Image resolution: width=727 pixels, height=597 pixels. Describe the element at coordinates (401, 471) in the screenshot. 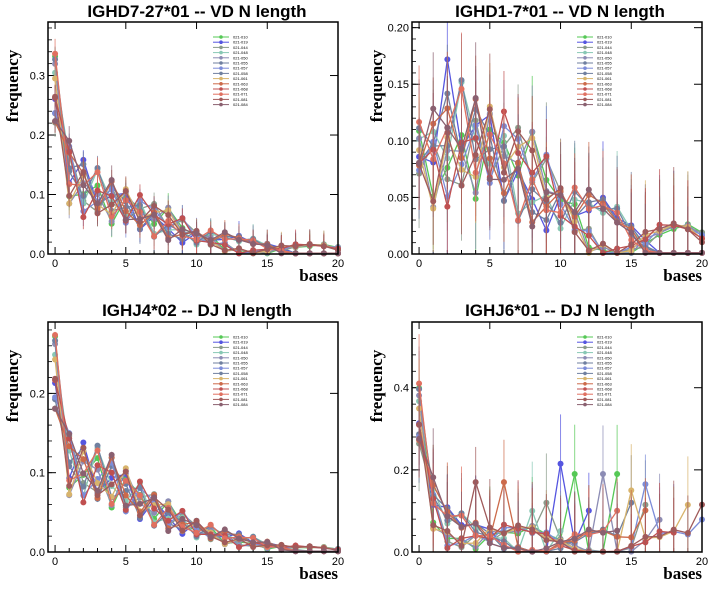

I see `y-tick-label: 0.2` at that location.